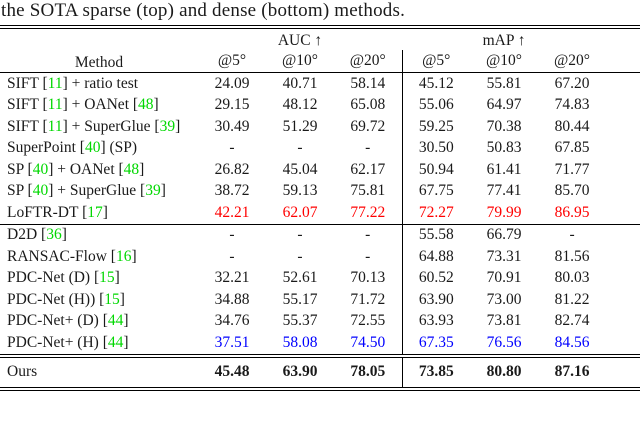 The image size is (640, 432). What do you see at coordinates (92, 148) in the screenshot?
I see `citation-number: 40` at bounding box center [92, 148].